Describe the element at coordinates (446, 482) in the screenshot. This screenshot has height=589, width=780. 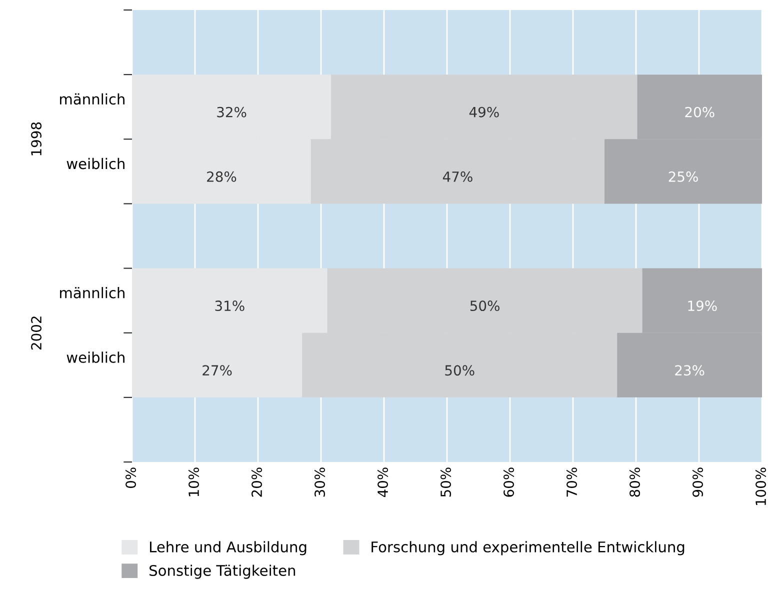
I see `x-tick-label: 50%` at that location.